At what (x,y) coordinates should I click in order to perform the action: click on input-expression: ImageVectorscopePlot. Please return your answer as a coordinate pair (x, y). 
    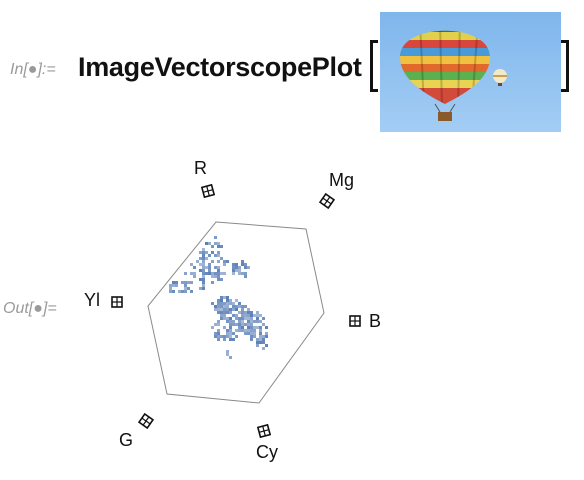
    Looking at the image, I should click on (220, 67).